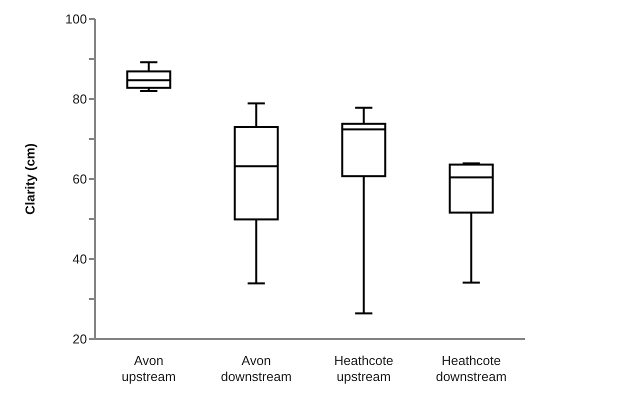 This screenshot has height=404, width=635. What do you see at coordinates (79, 259) in the screenshot?
I see `y-tick-label: 40` at bounding box center [79, 259].